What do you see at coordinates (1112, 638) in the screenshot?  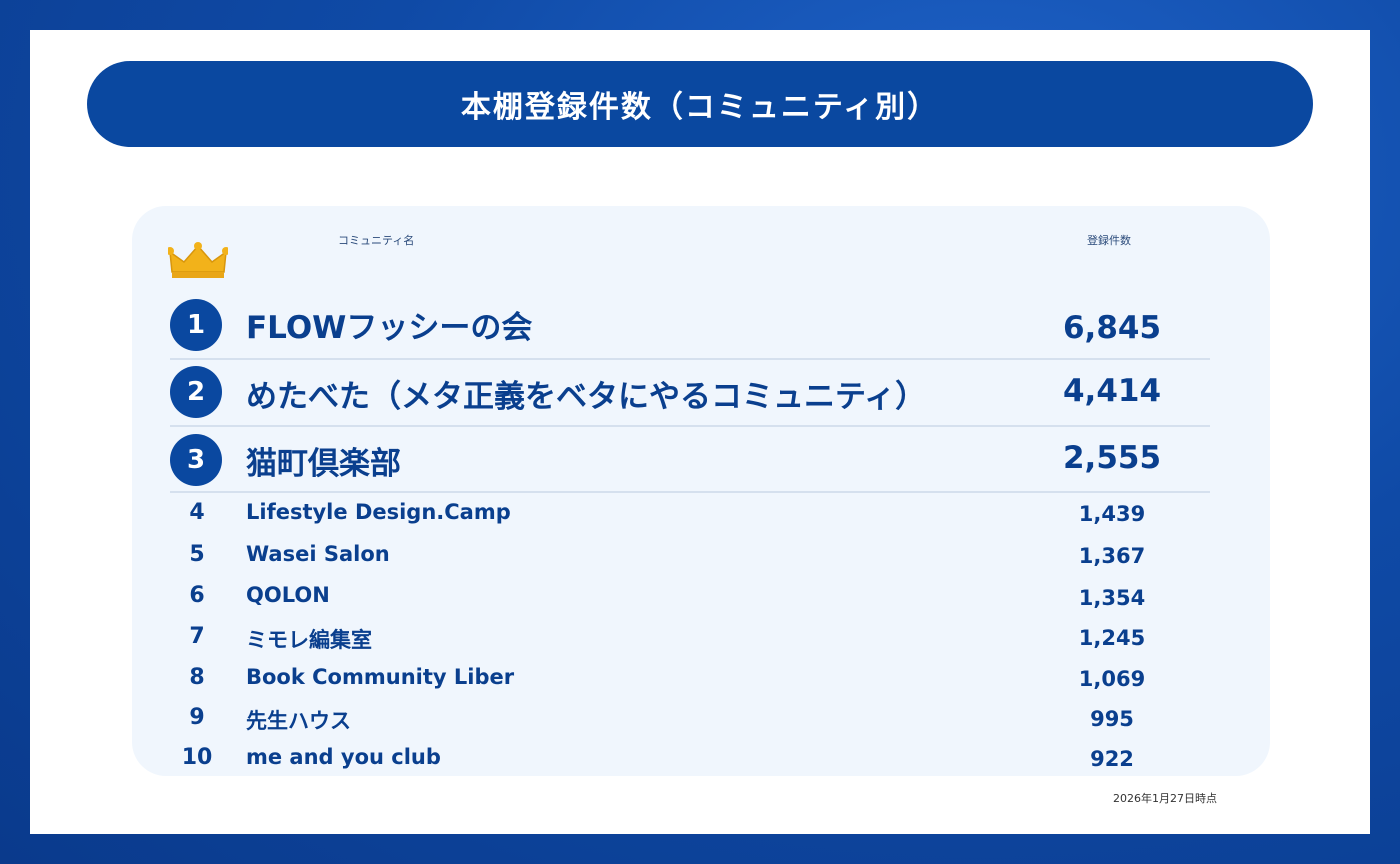 I see `registration-count: 1,245` at bounding box center [1112, 638].